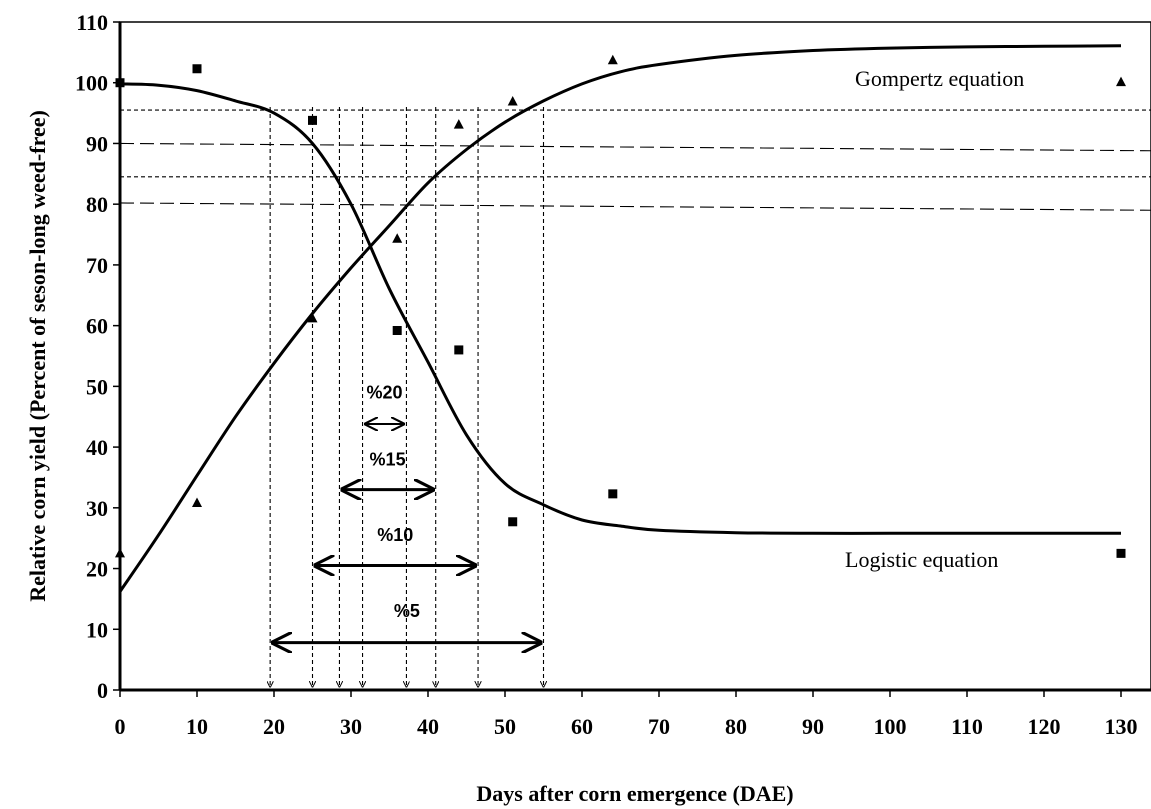 This screenshot has height=809, width=1151. What do you see at coordinates (967, 726) in the screenshot?
I see `x-tick-label-11: 110` at bounding box center [967, 726].